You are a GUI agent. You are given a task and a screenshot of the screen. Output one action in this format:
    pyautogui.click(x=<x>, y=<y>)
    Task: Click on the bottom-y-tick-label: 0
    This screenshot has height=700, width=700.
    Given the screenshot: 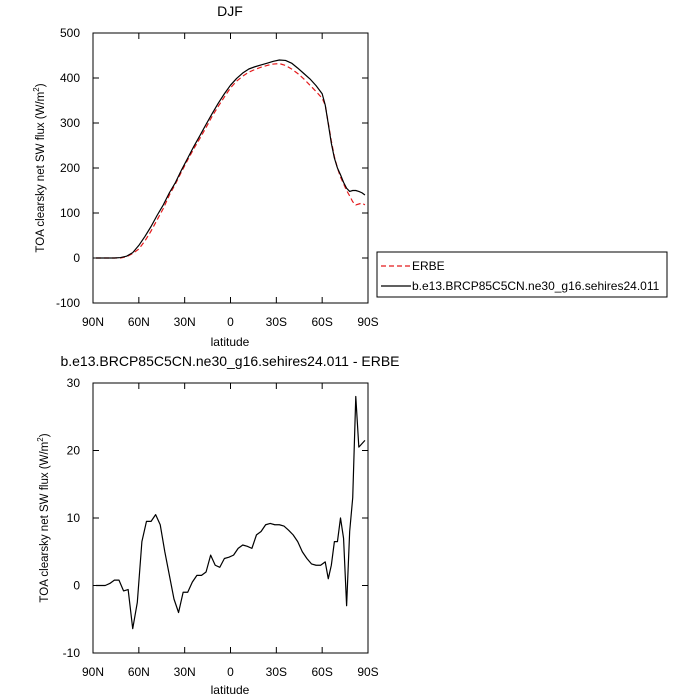 What is the action you would take?
    pyautogui.click(x=76, y=586)
    